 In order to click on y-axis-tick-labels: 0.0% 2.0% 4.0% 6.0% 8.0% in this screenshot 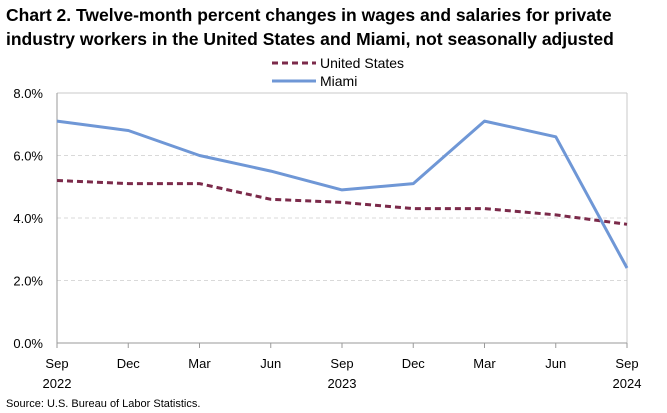, I will do `click(28, 218)`.